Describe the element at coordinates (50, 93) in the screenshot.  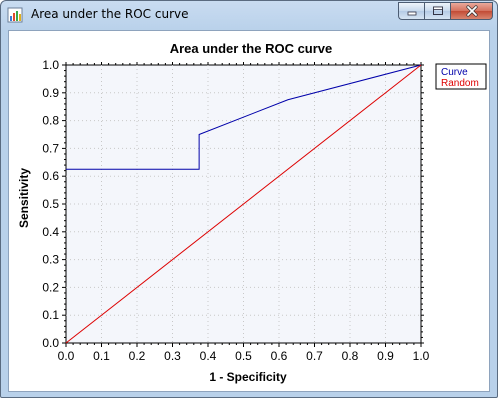
I see `y-tick-label: 0.9` at that location.